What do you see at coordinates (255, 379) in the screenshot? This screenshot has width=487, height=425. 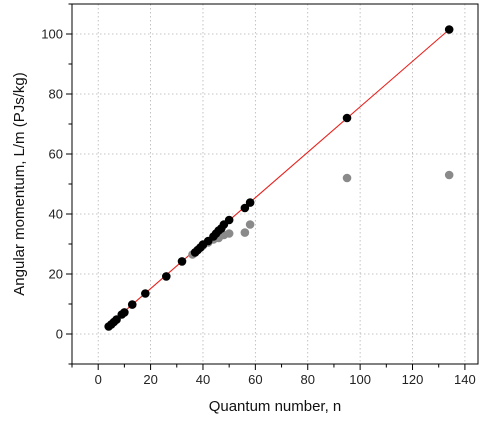 I see `x-tick-label: 60` at bounding box center [255, 379].